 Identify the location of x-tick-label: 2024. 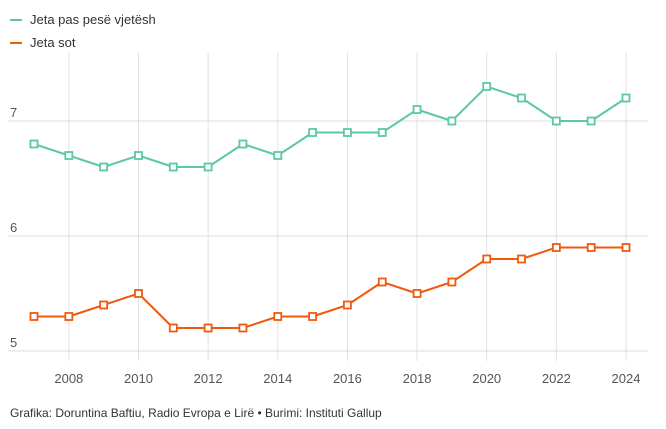
(626, 378).